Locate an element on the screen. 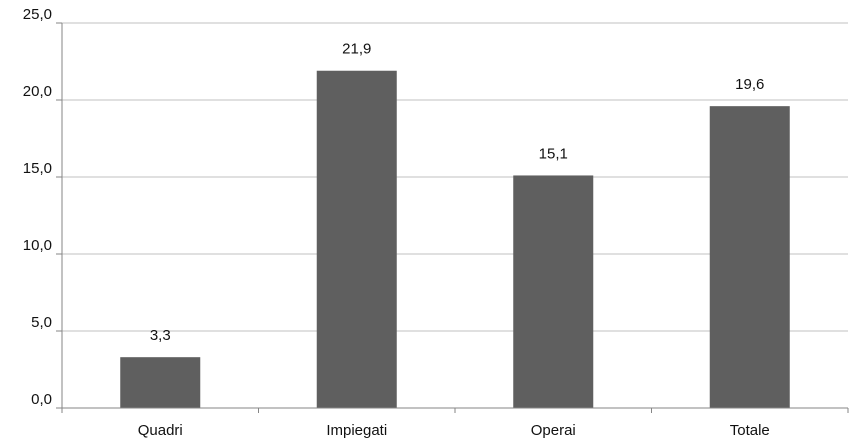  y-tick-label: 5,0 is located at coordinates (41, 322).